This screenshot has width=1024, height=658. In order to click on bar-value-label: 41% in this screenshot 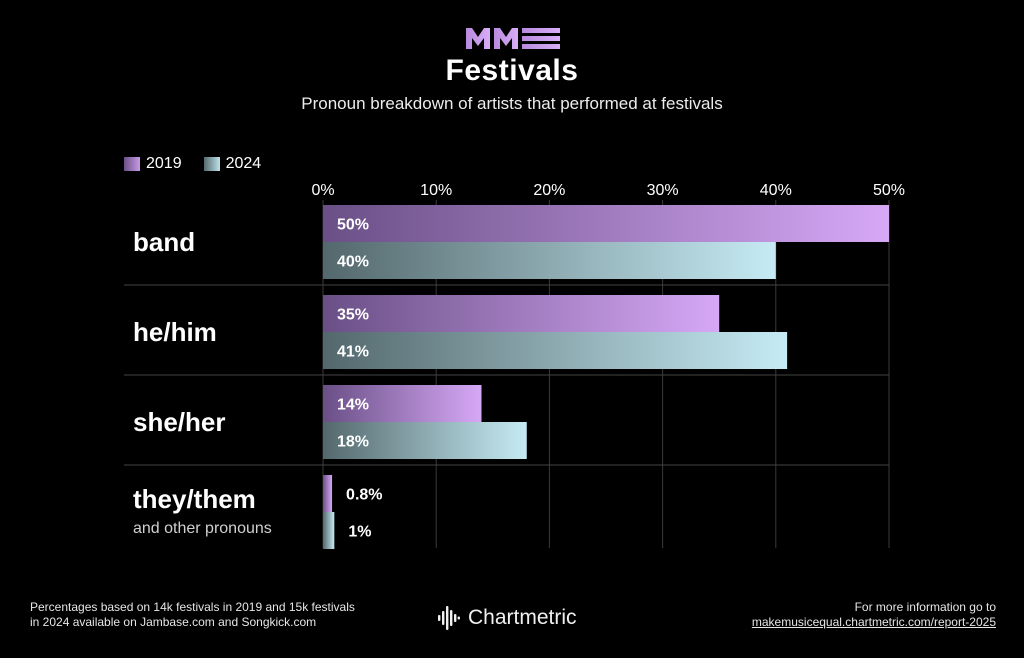, I will do `click(353, 352)`.